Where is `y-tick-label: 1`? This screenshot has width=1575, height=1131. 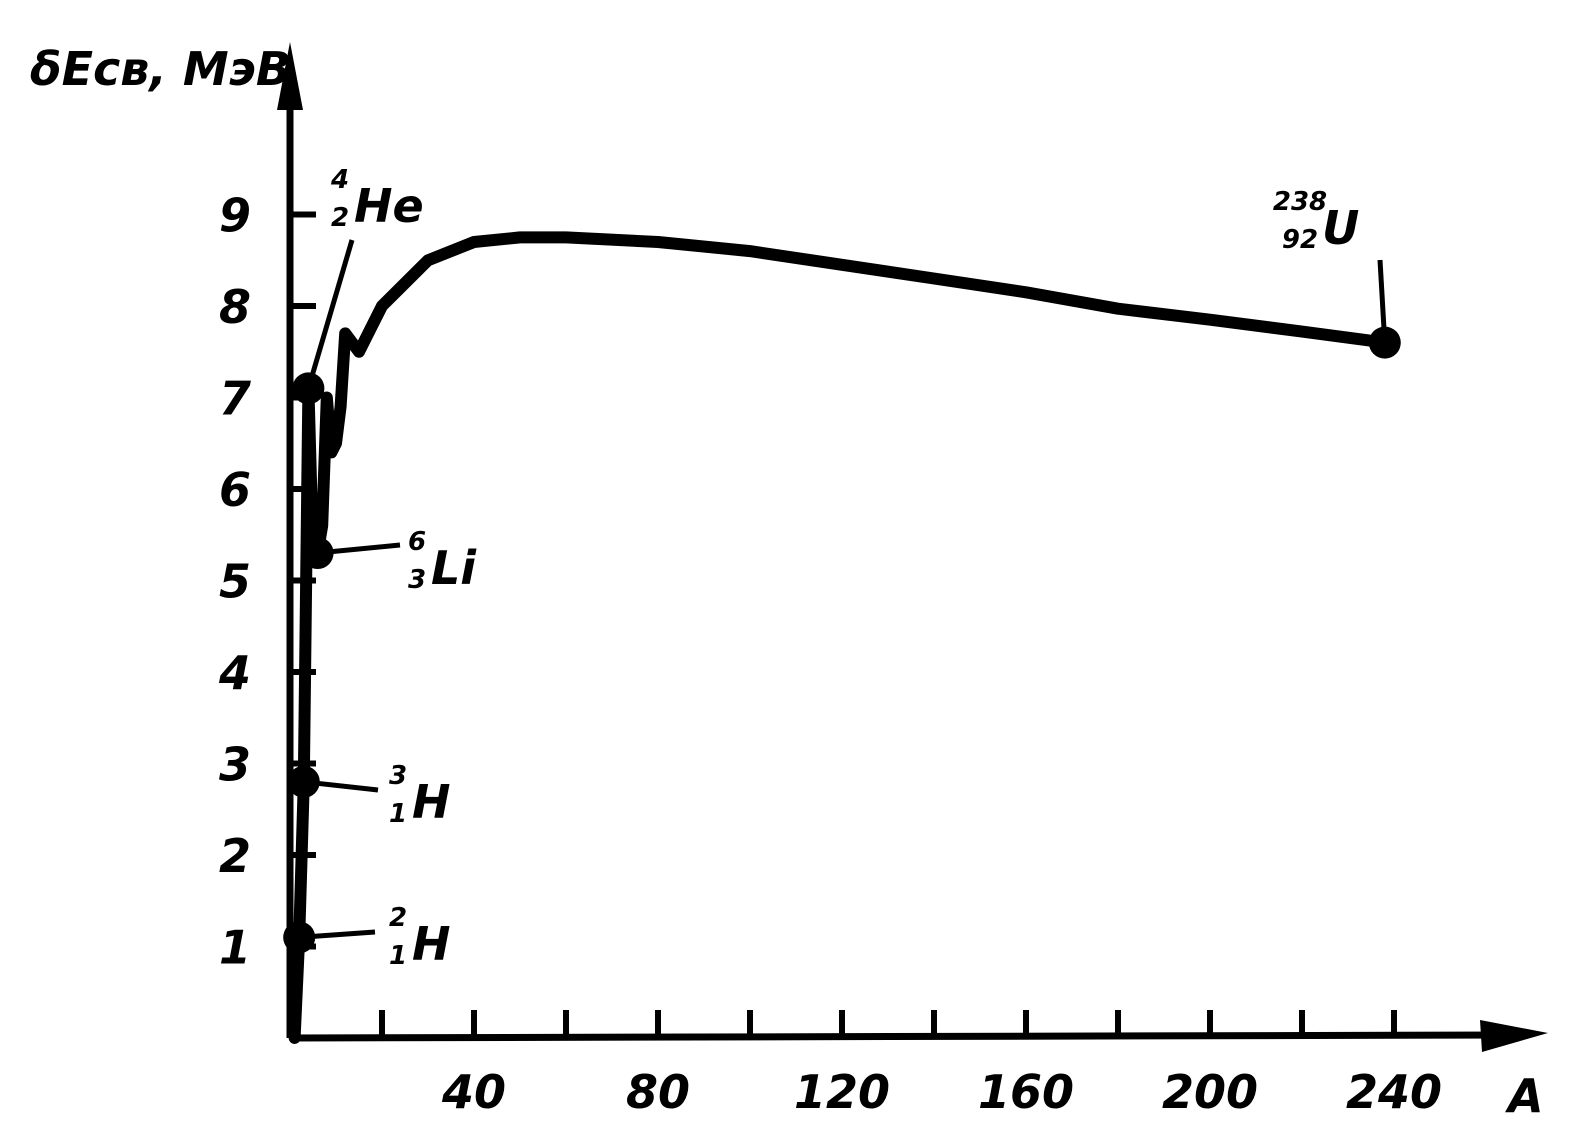 y-tick-label: 1 is located at coordinates (235, 948).